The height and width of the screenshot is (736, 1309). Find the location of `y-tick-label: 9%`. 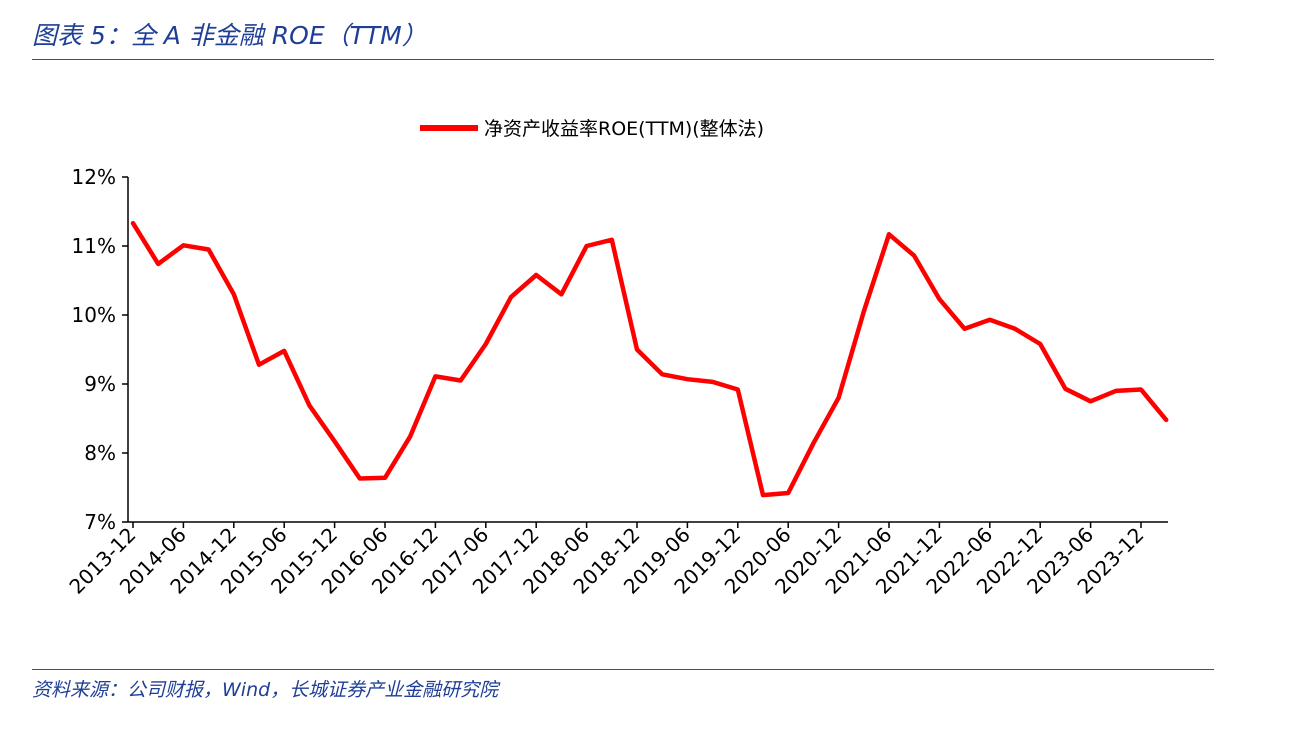

y-tick-label: 9% is located at coordinates (100, 384).